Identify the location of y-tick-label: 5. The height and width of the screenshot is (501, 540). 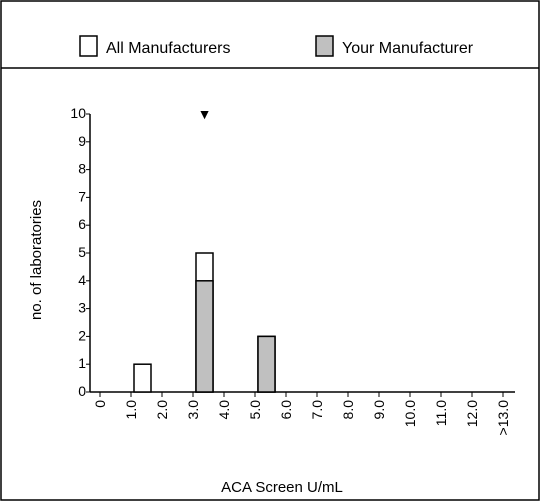
(82, 252).